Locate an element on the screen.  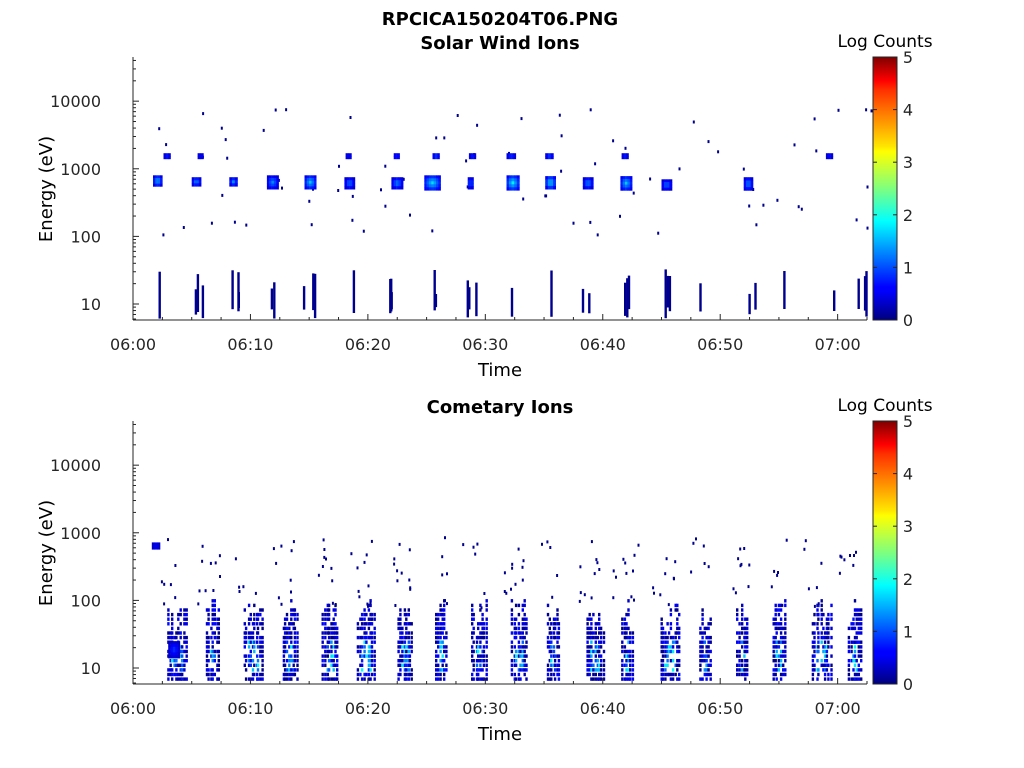
panel-title: Solar Wind Ions is located at coordinates (499, 43).